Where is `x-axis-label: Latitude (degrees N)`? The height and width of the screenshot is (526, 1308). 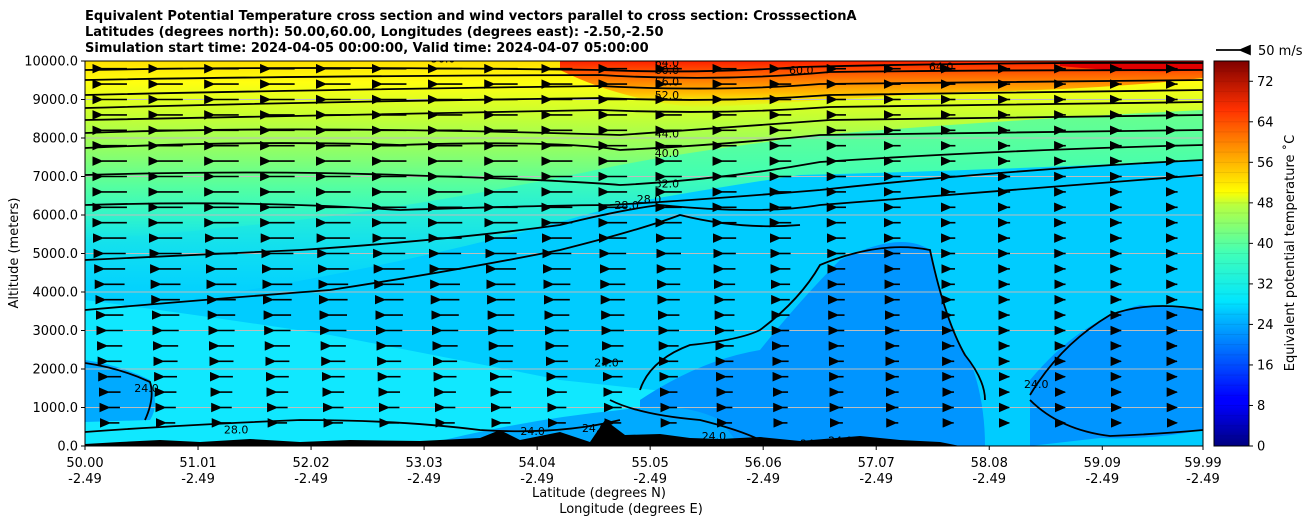
x-axis-label: Latitude (degrees N) is located at coordinates (599, 493).